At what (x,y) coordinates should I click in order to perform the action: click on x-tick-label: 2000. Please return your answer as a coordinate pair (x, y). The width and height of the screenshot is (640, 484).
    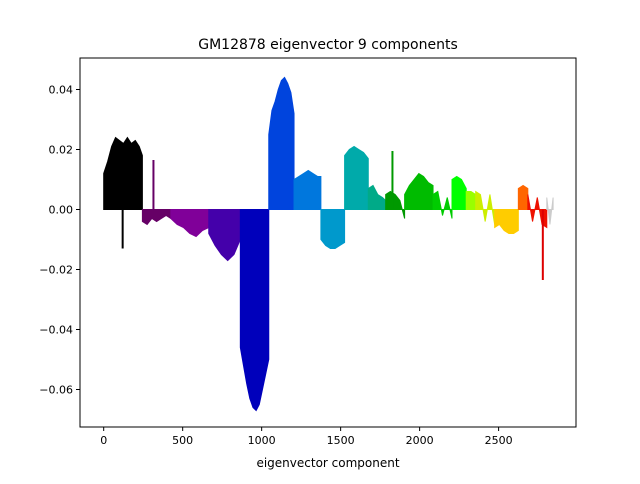
    Looking at the image, I should click on (420, 440).